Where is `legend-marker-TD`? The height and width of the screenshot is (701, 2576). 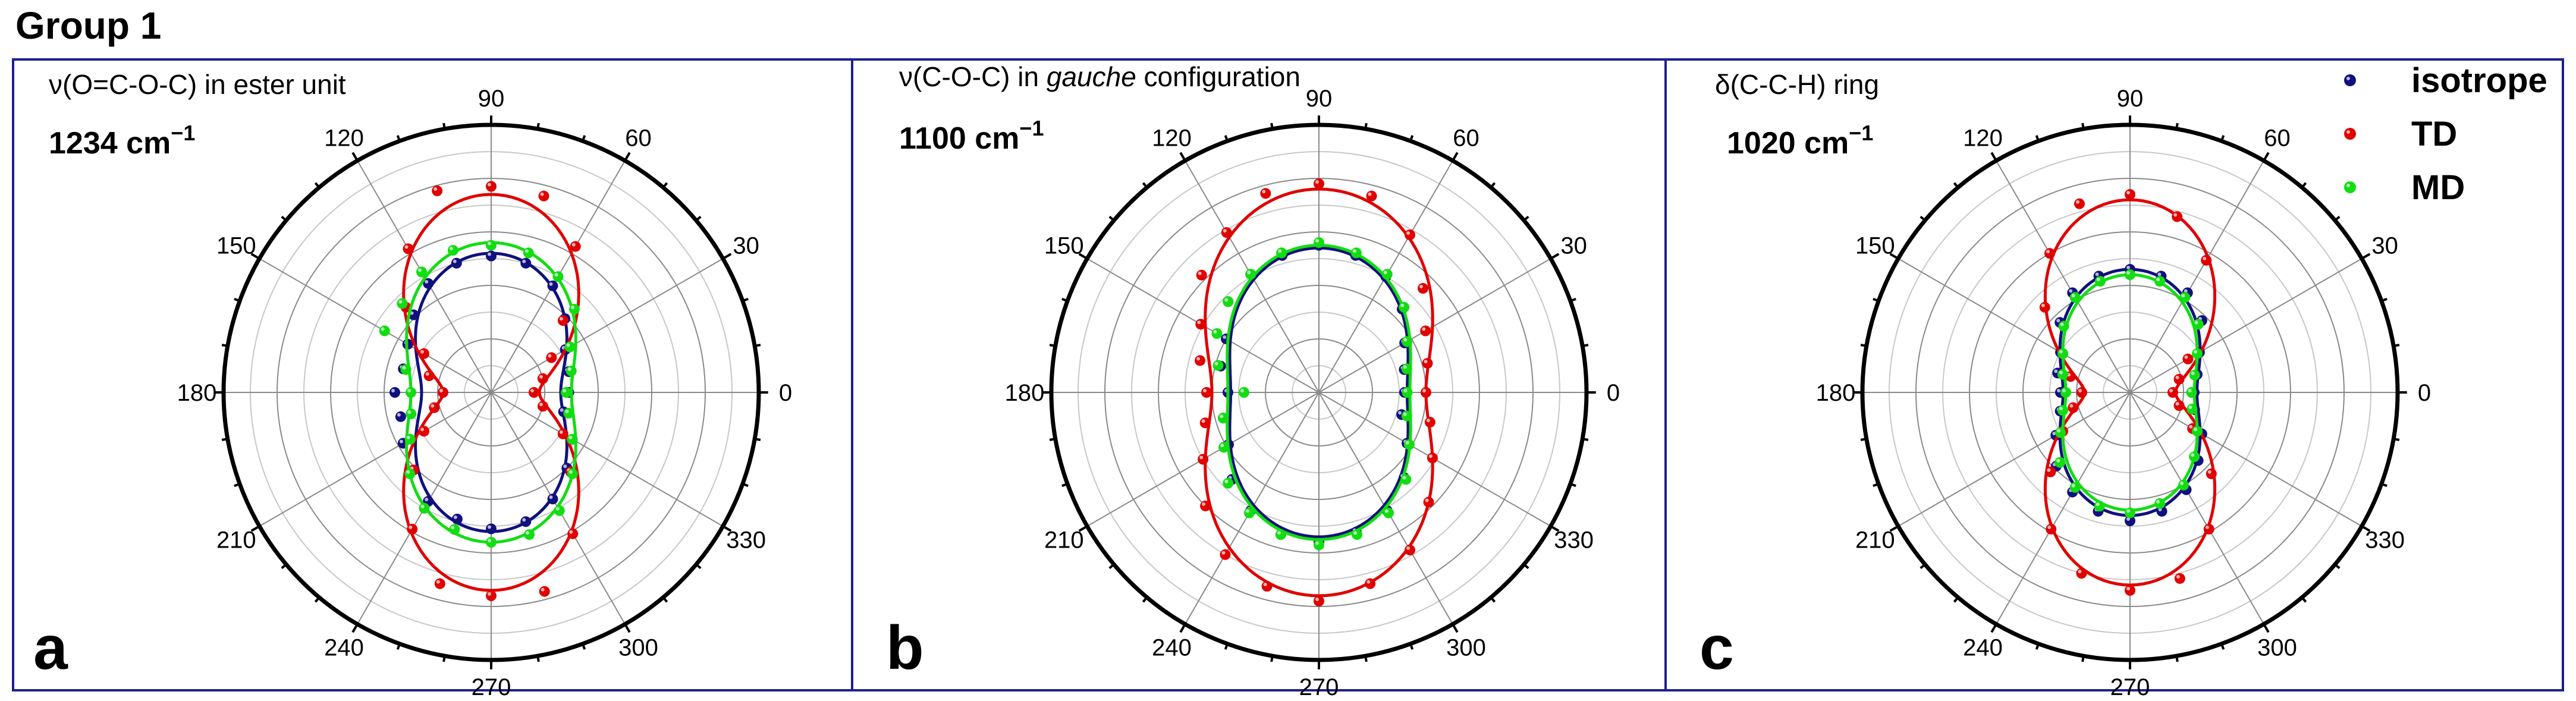 legend-marker-TD is located at coordinates (2350, 134).